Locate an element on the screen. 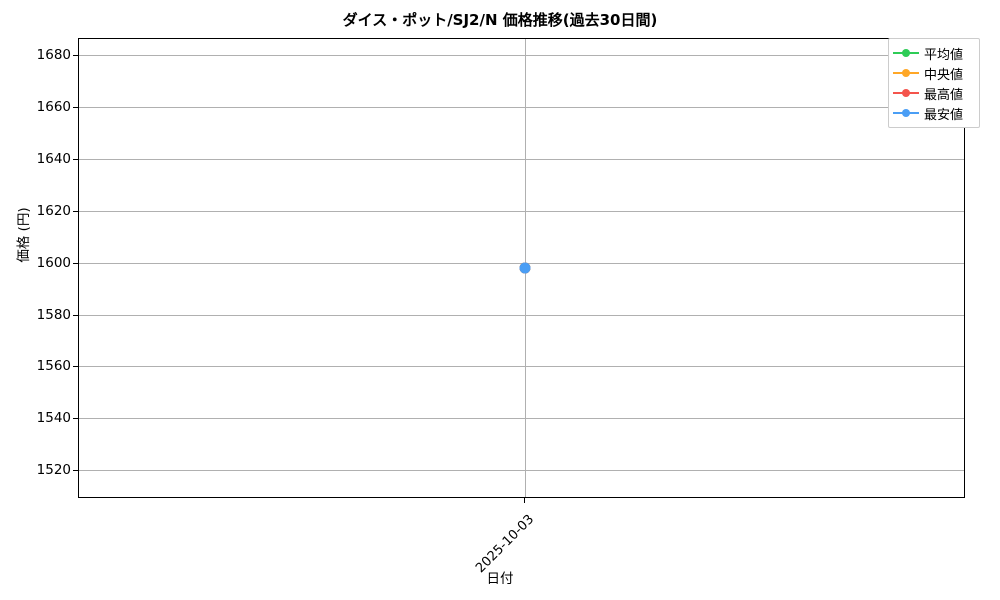 Image resolution: width=1000 pixels, height=600 pixels. y-tick-label: 1640 is located at coordinates (53, 159).